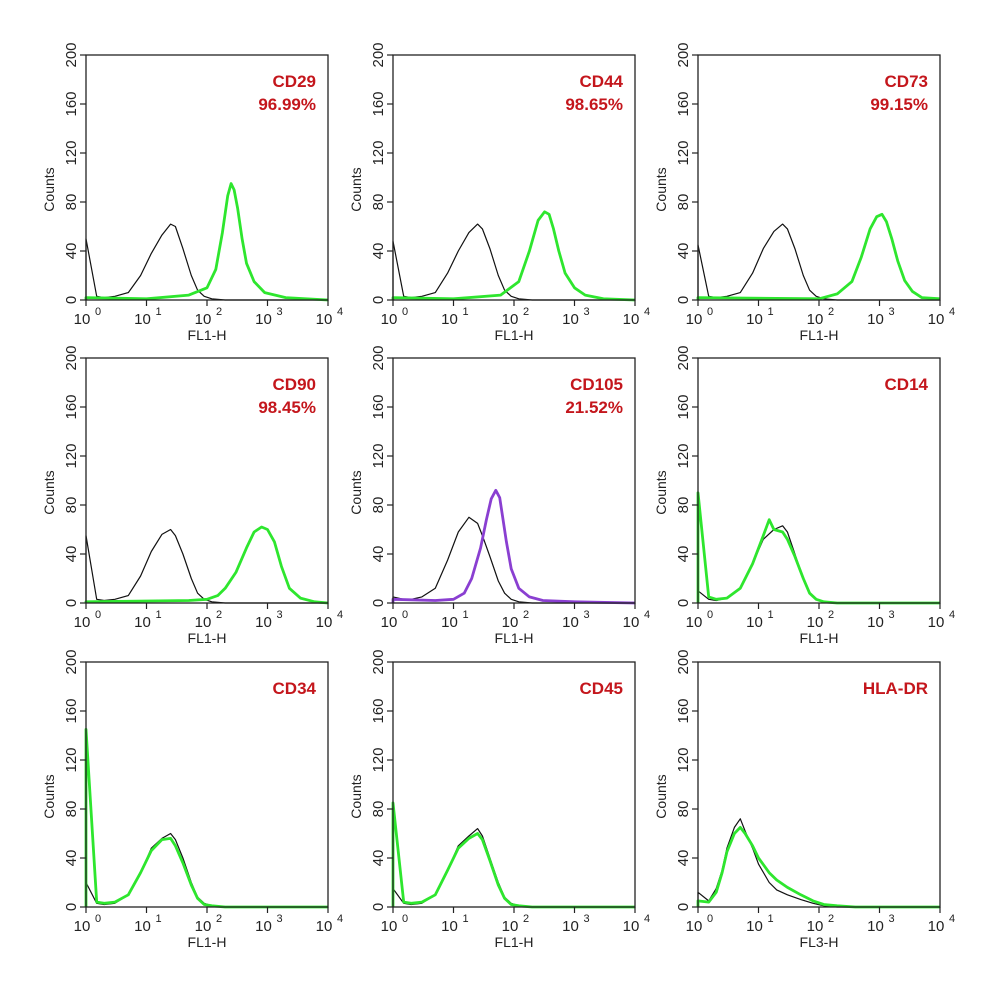  What do you see at coordinates (895, 688) in the screenshot?
I see `marker-label: HLA-DR` at bounding box center [895, 688].